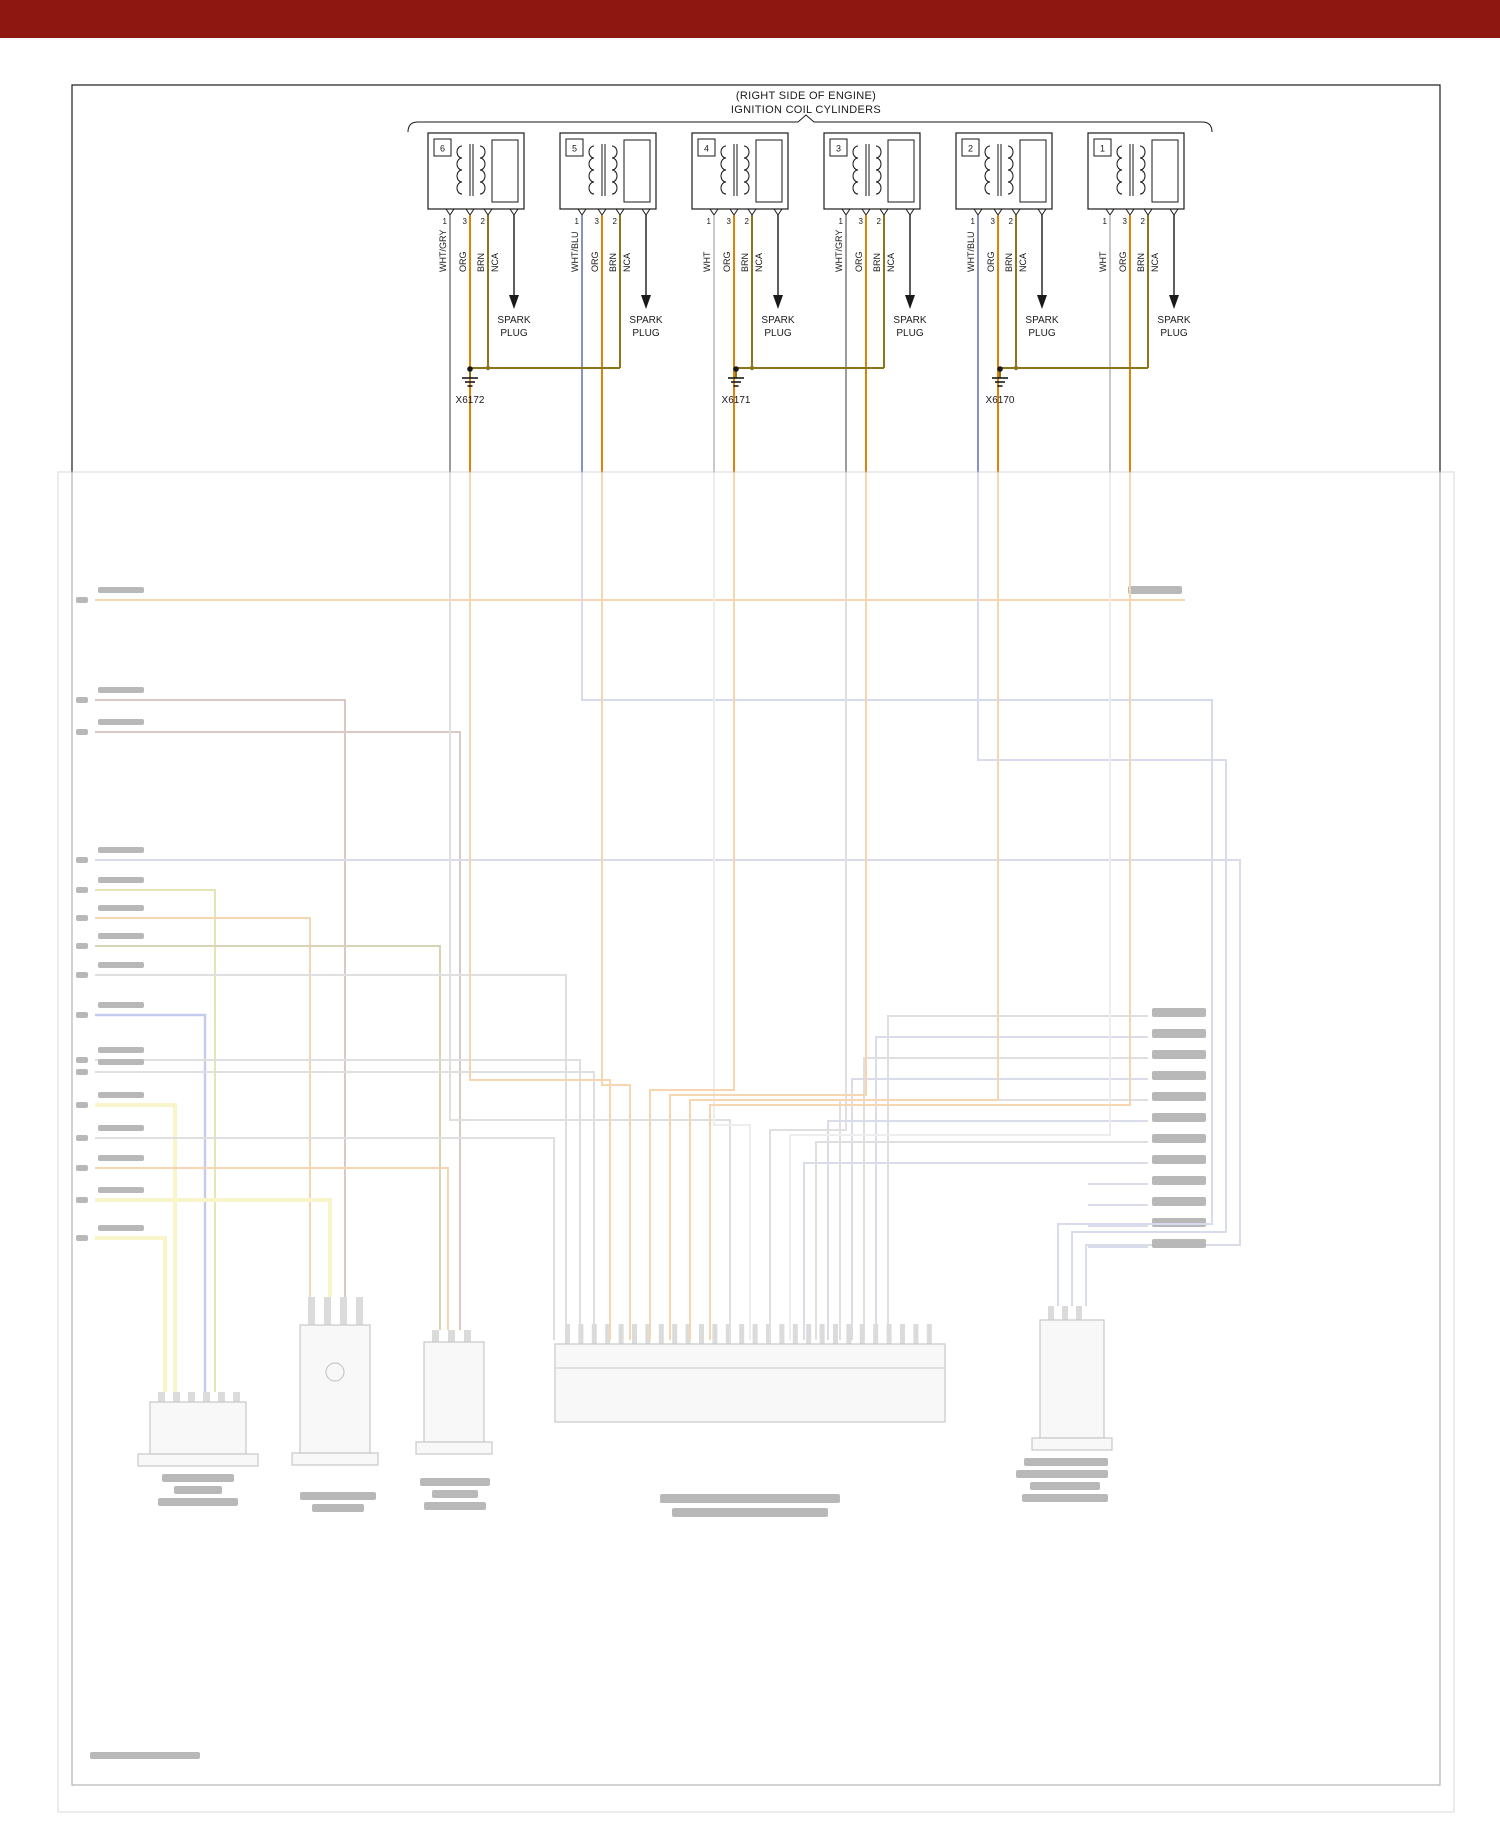 This screenshot has width=1500, height=1828. I want to click on cylinder-number: 1, so click(1102, 149).